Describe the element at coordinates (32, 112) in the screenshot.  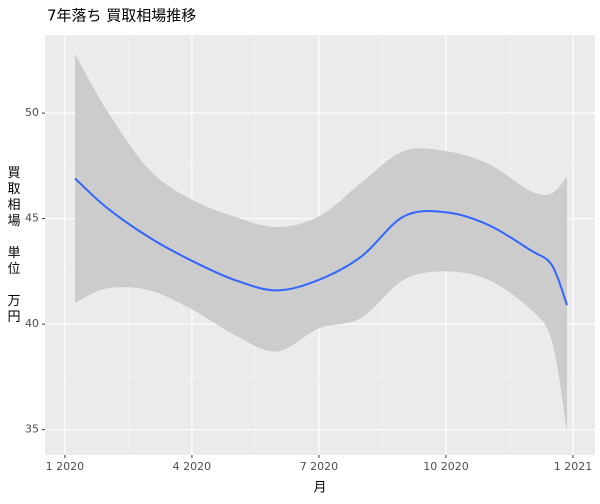
I see `y-tick-label: 50` at that location.